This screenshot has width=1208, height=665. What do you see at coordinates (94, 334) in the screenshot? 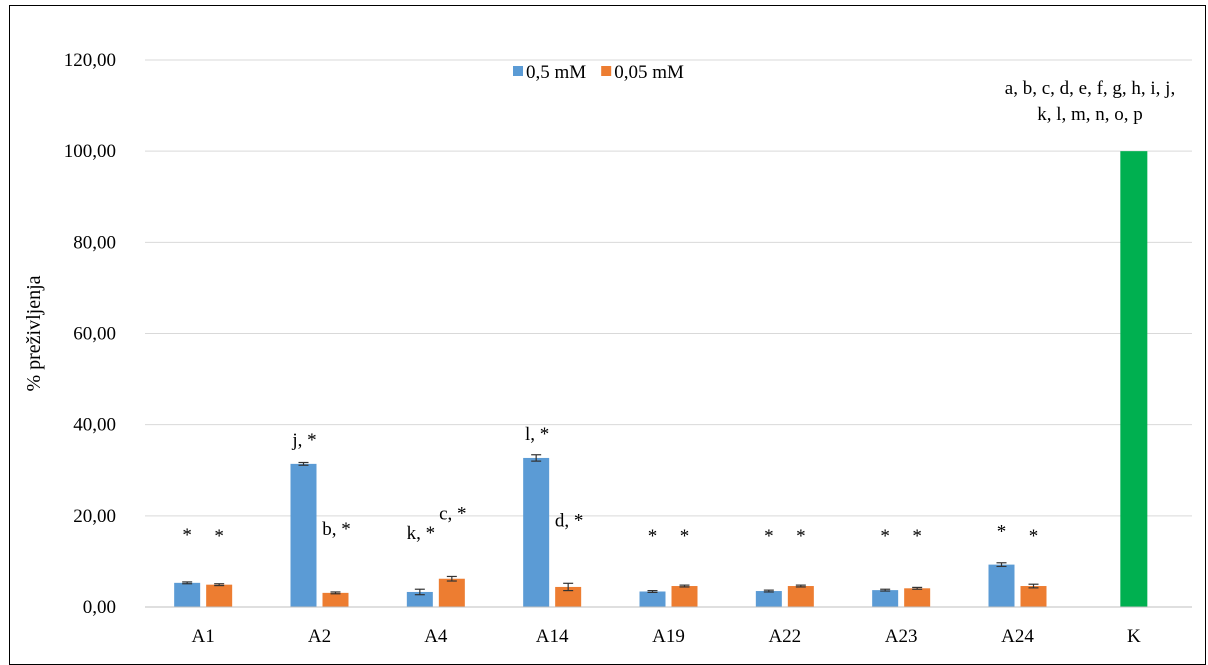
I see `y-tick-label: 60,00` at bounding box center [94, 334].